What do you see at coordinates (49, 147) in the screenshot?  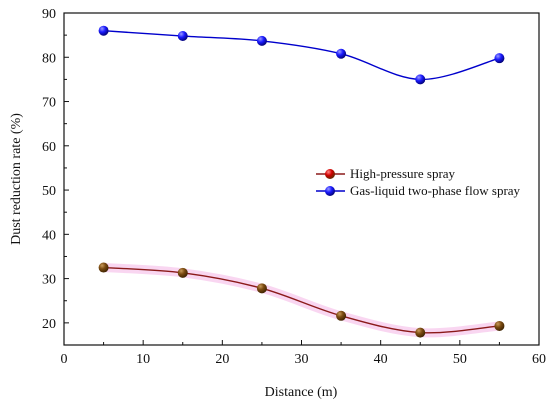 I see `y-tick-label: 60` at bounding box center [49, 147].